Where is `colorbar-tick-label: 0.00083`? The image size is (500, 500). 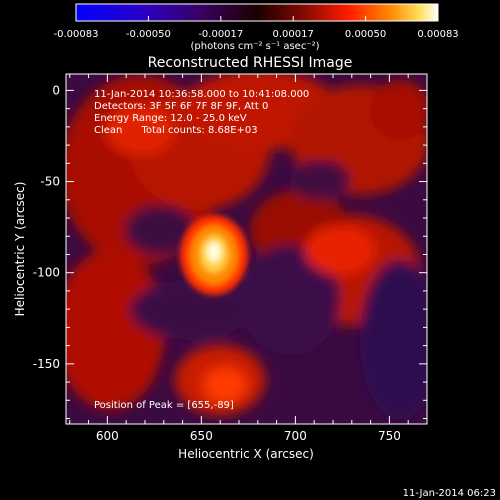
colorbar-tick-label: 0.00083 is located at coordinates (437, 34).